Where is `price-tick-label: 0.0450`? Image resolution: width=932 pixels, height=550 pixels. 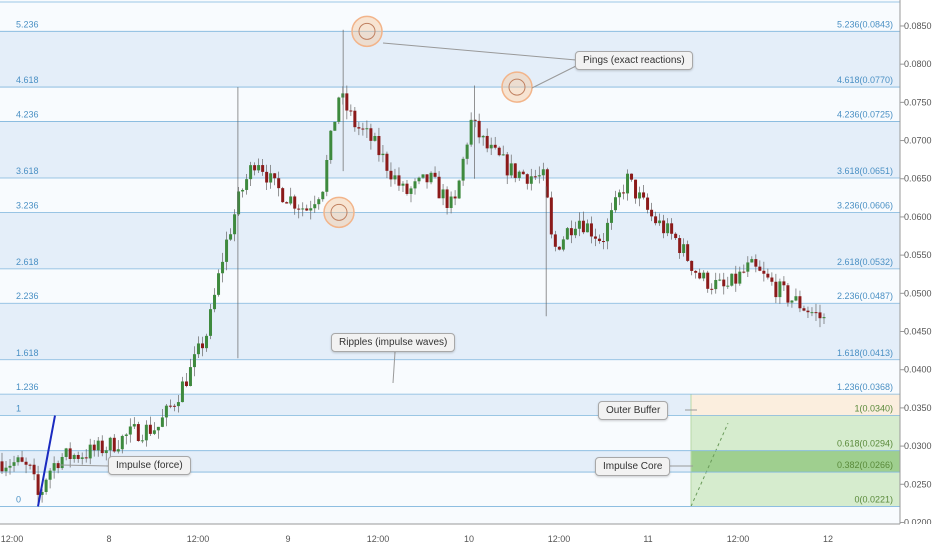 price-tick-label: 0.0450 is located at coordinates (918, 332).